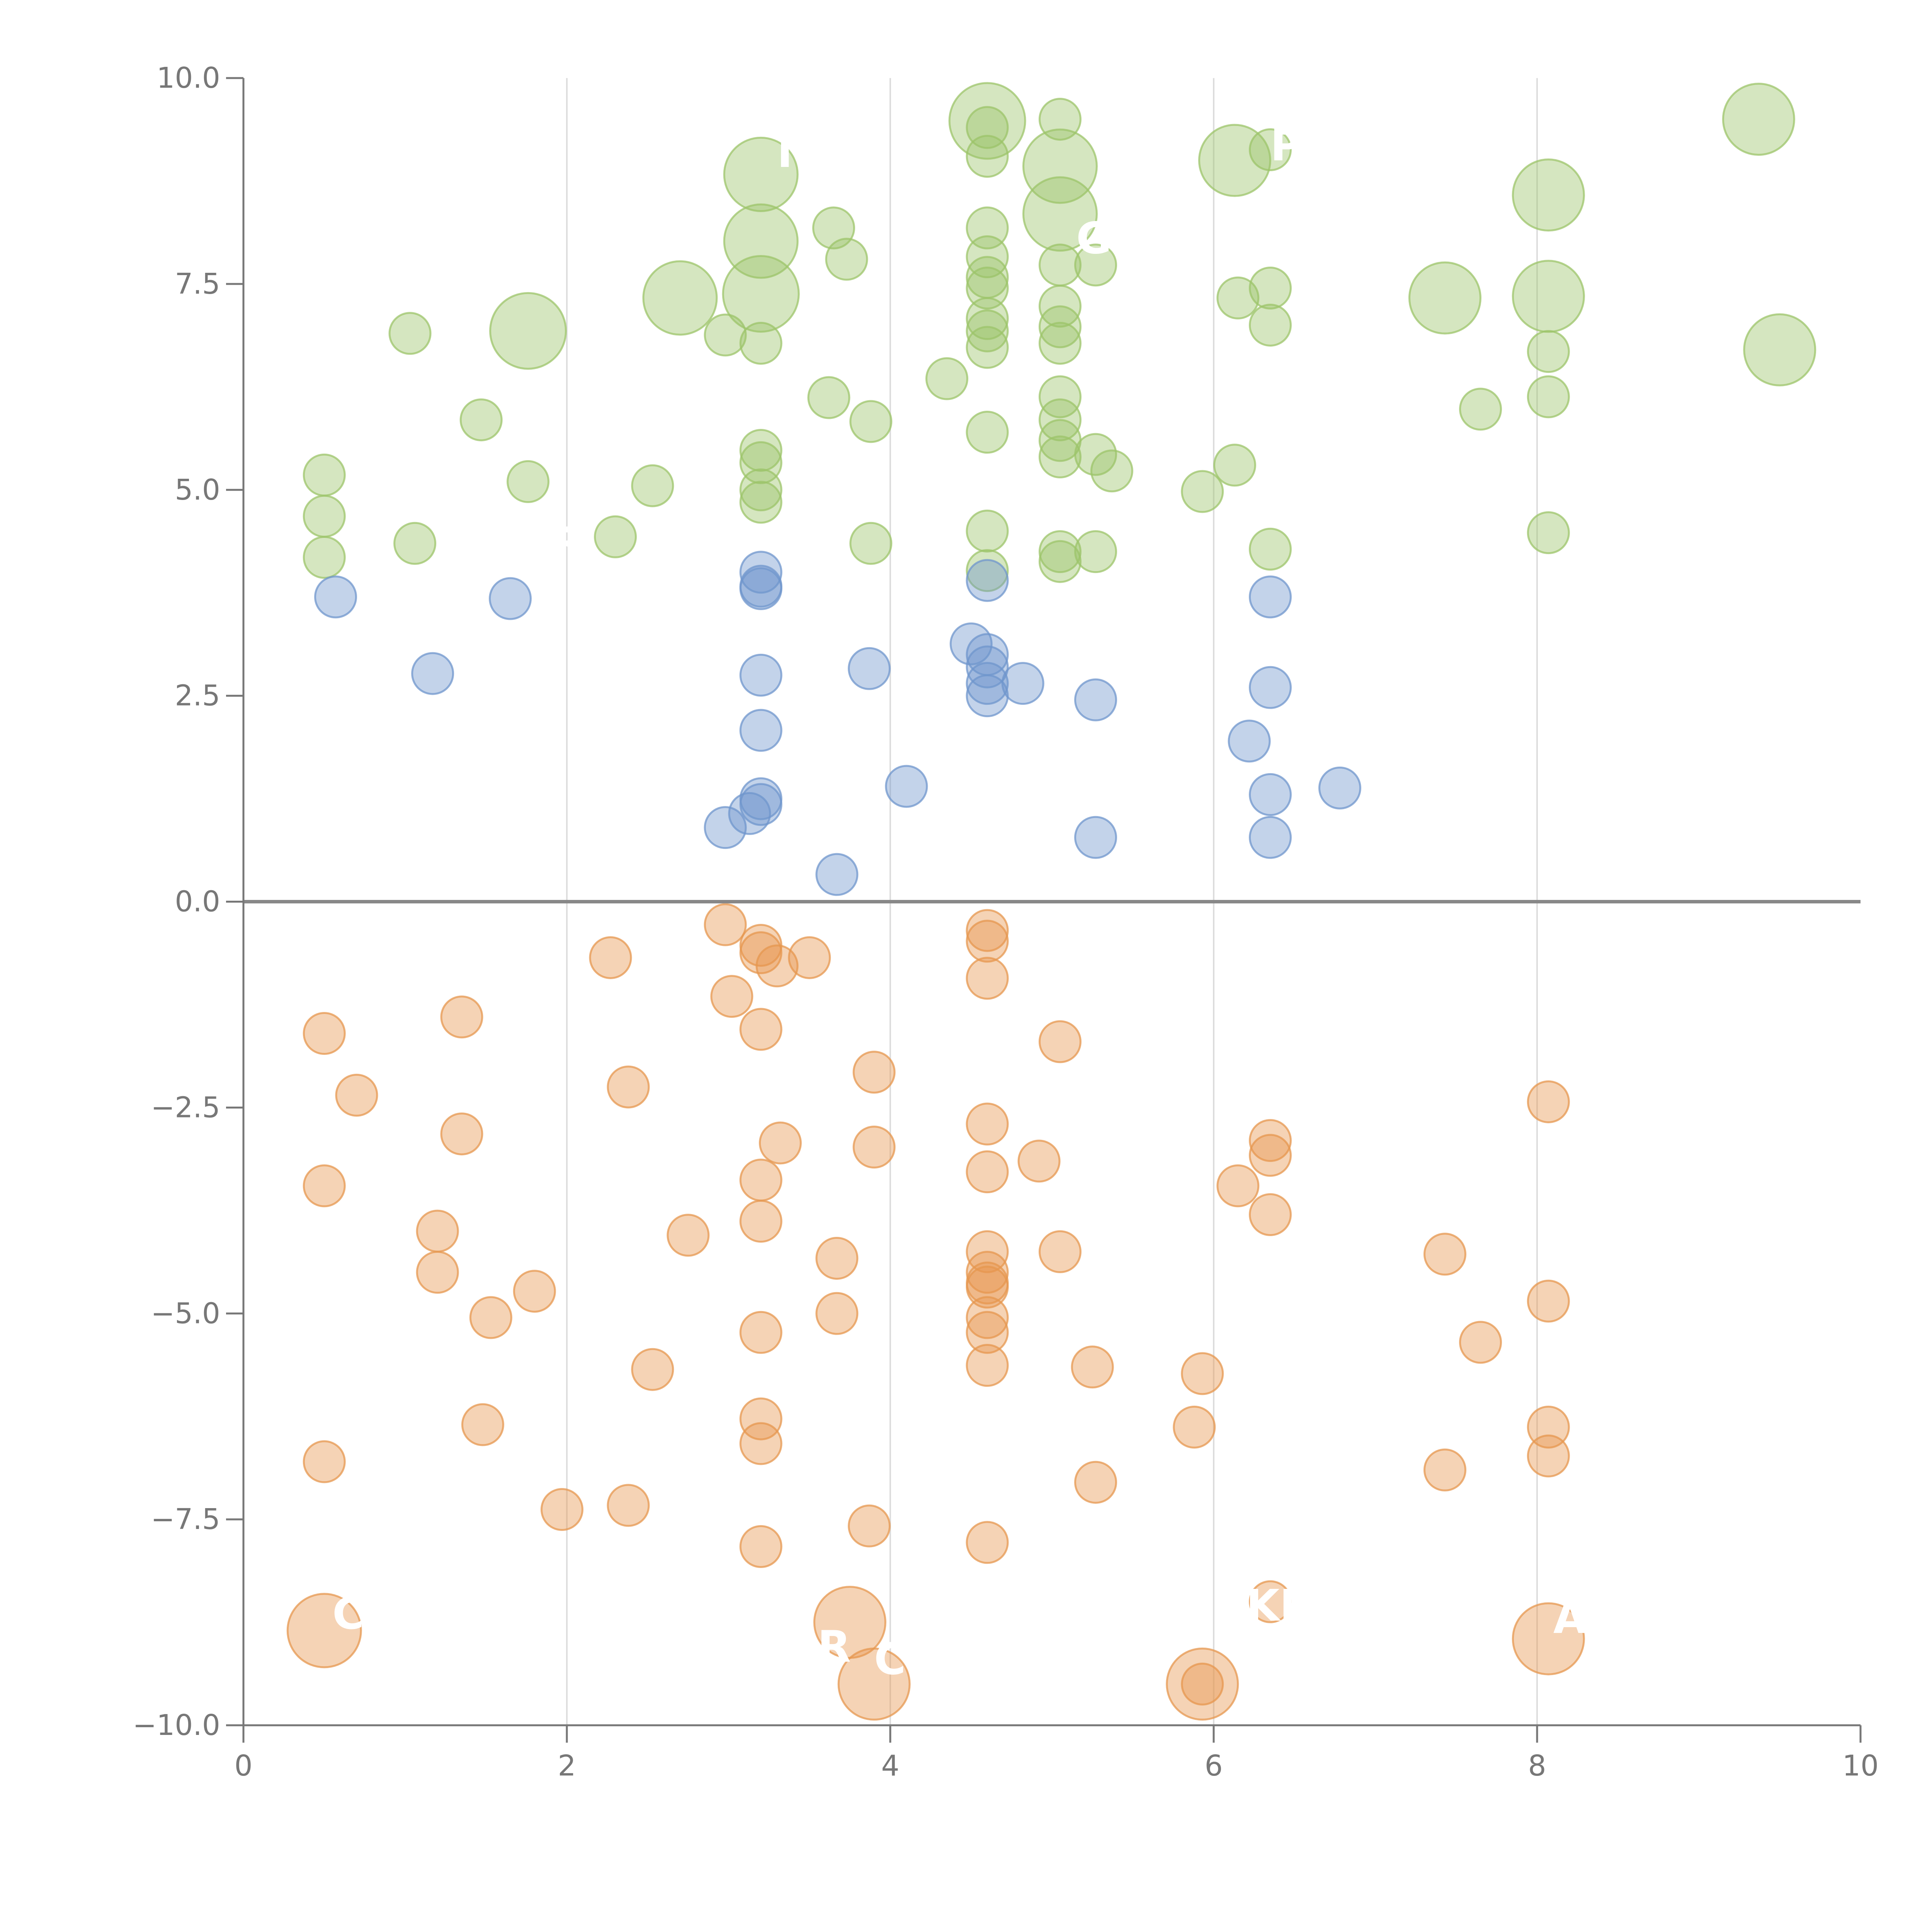 Image resolution: width=1932 pixels, height=1932 pixels. Describe the element at coordinates (176, 1726) in the screenshot. I see `y-tick-label: −10.0` at that location.